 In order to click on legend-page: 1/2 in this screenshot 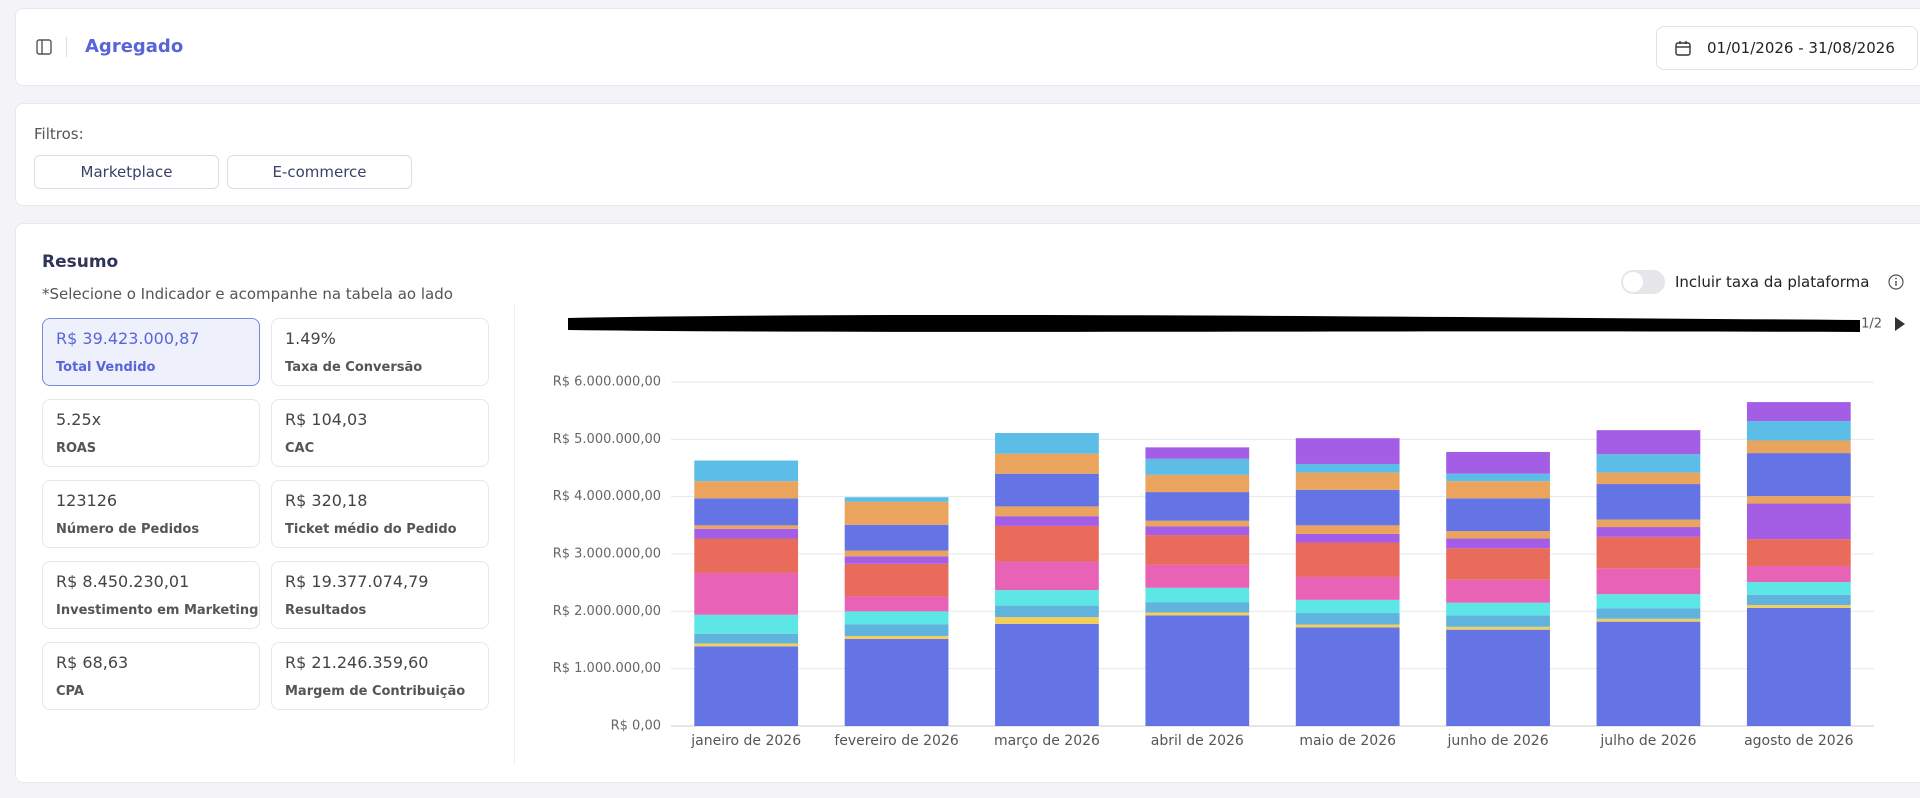, I will do `click(1871, 324)`.